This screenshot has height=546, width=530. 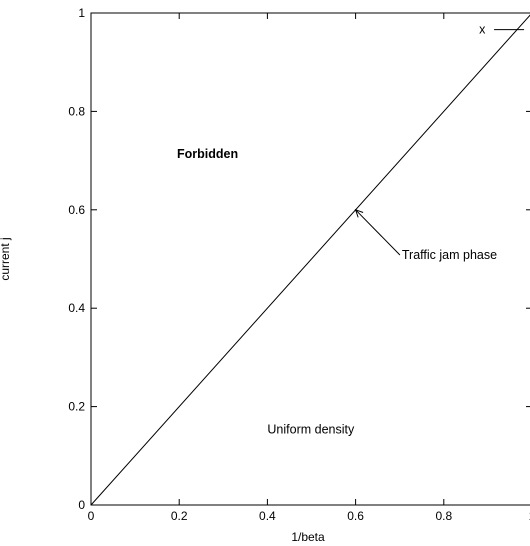 What do you see at coordinates (443, 516) in the screenshot?
I see `x-tick-label: 0.8` at bounding box center [443, 516].